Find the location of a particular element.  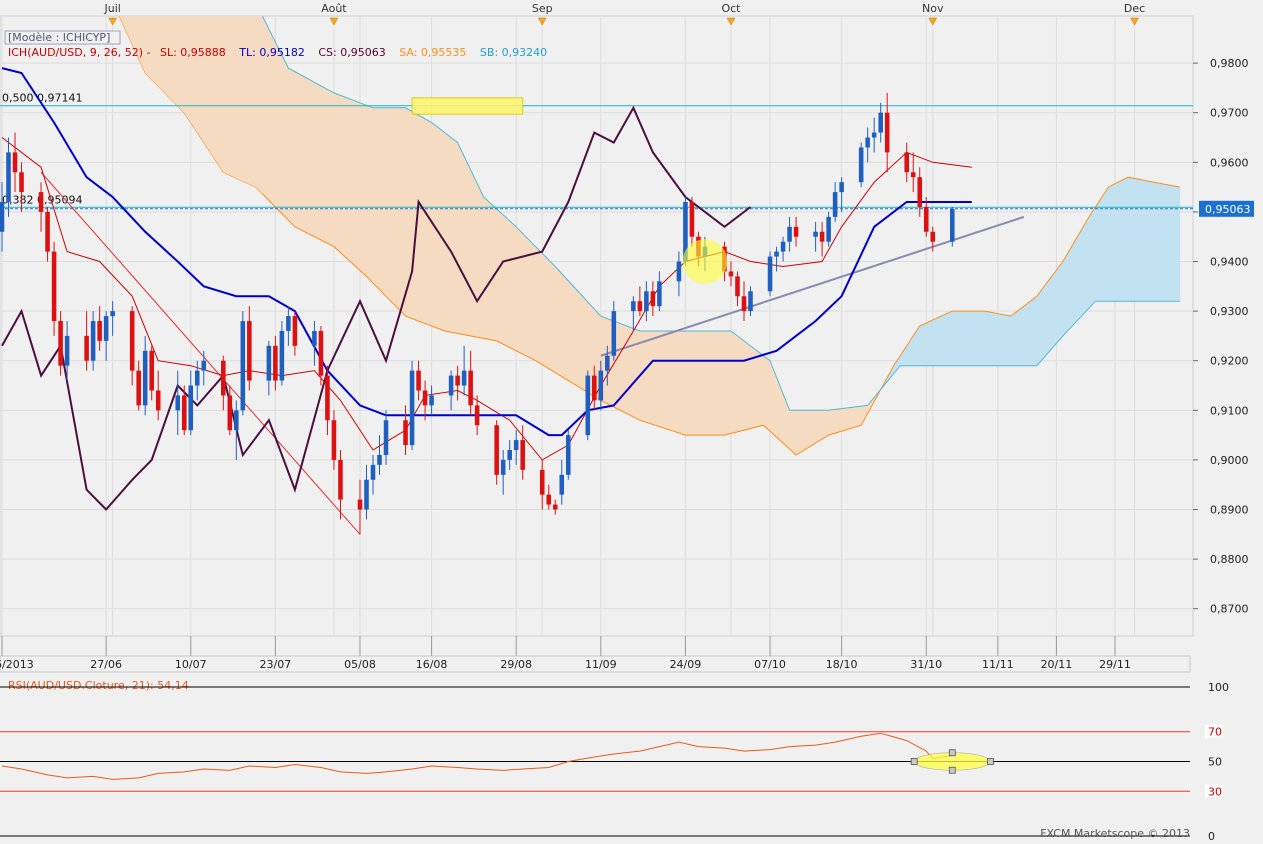

rsi-tick-label: 0 is located at coordinates (1211, 836).